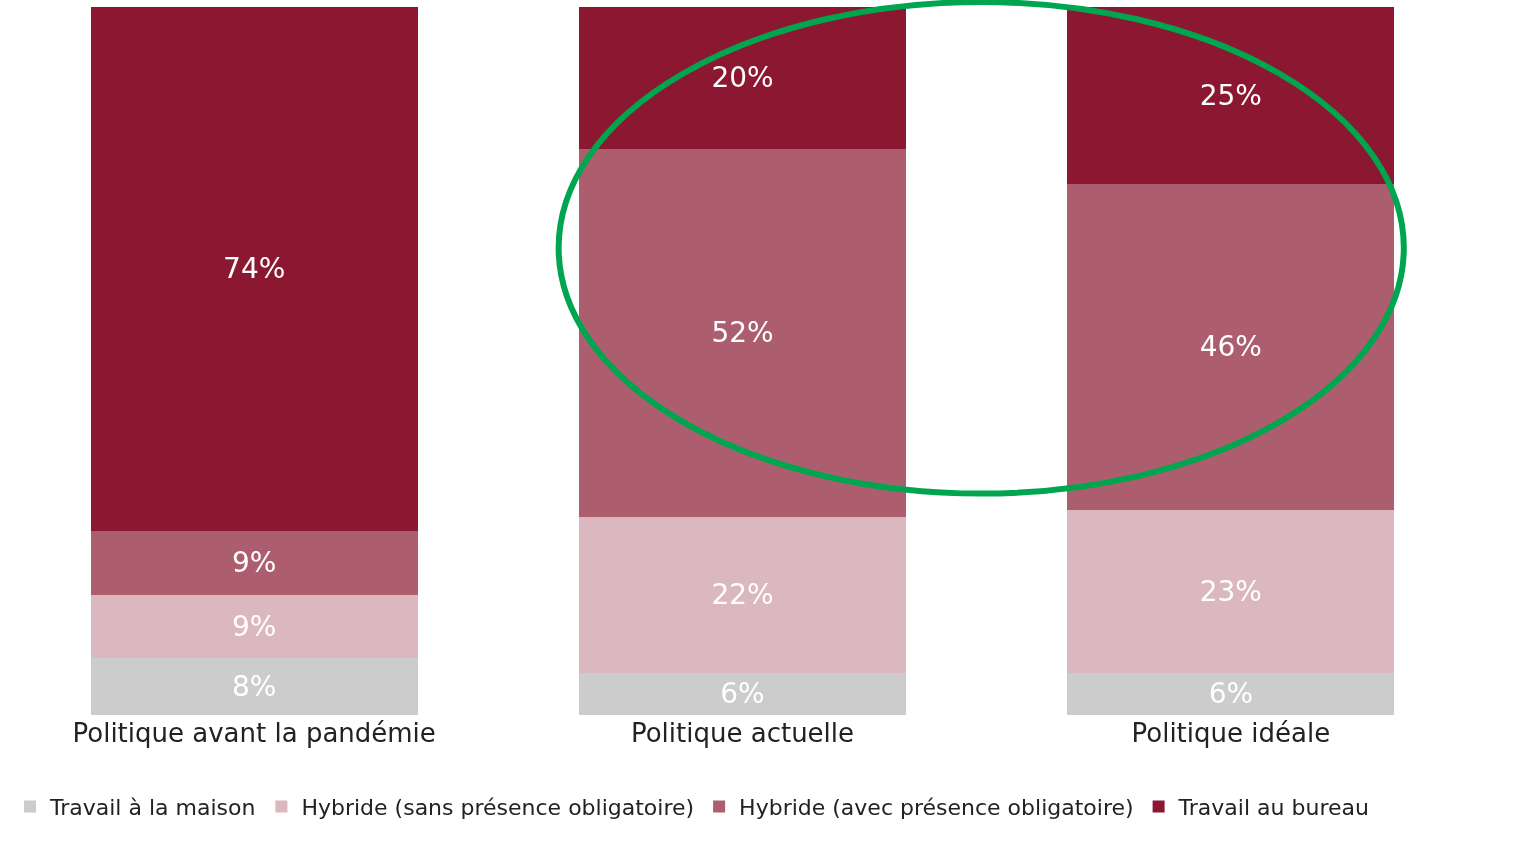 This screenshot has width=1517, height=855. What do you see at coordinates (1273, 808) in the screenshot?
I see `legend-label: Travail au bureau` at bounding box center [1273, 808].